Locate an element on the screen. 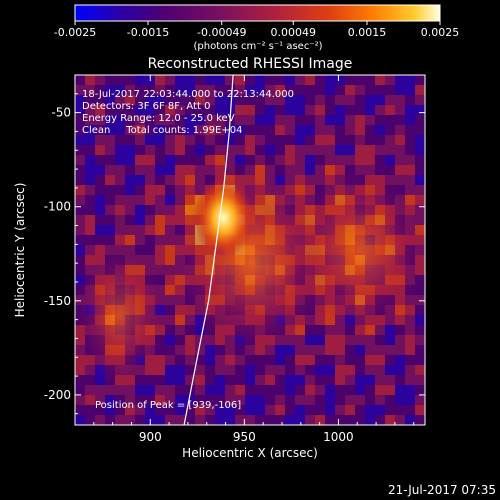 The width and height of the screenshot is (500, 500). y-tick-label: -100 is located at coordinates (57, 207).